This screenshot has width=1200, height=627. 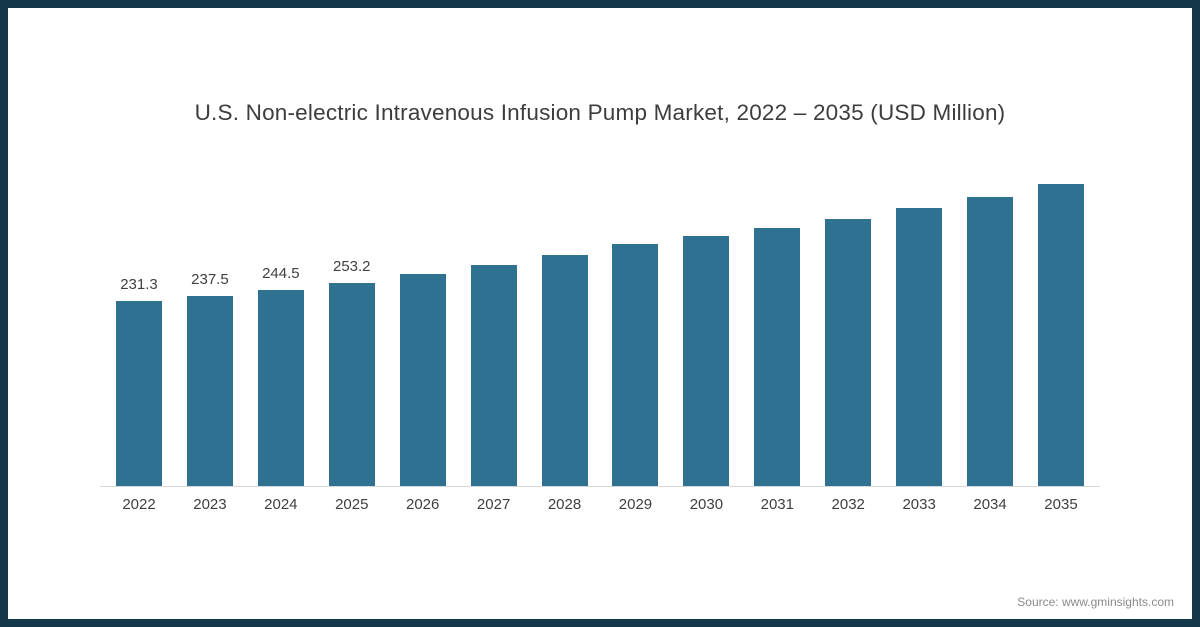 I want to click on x-axis-label: 2024, so click(x=281, y=504).